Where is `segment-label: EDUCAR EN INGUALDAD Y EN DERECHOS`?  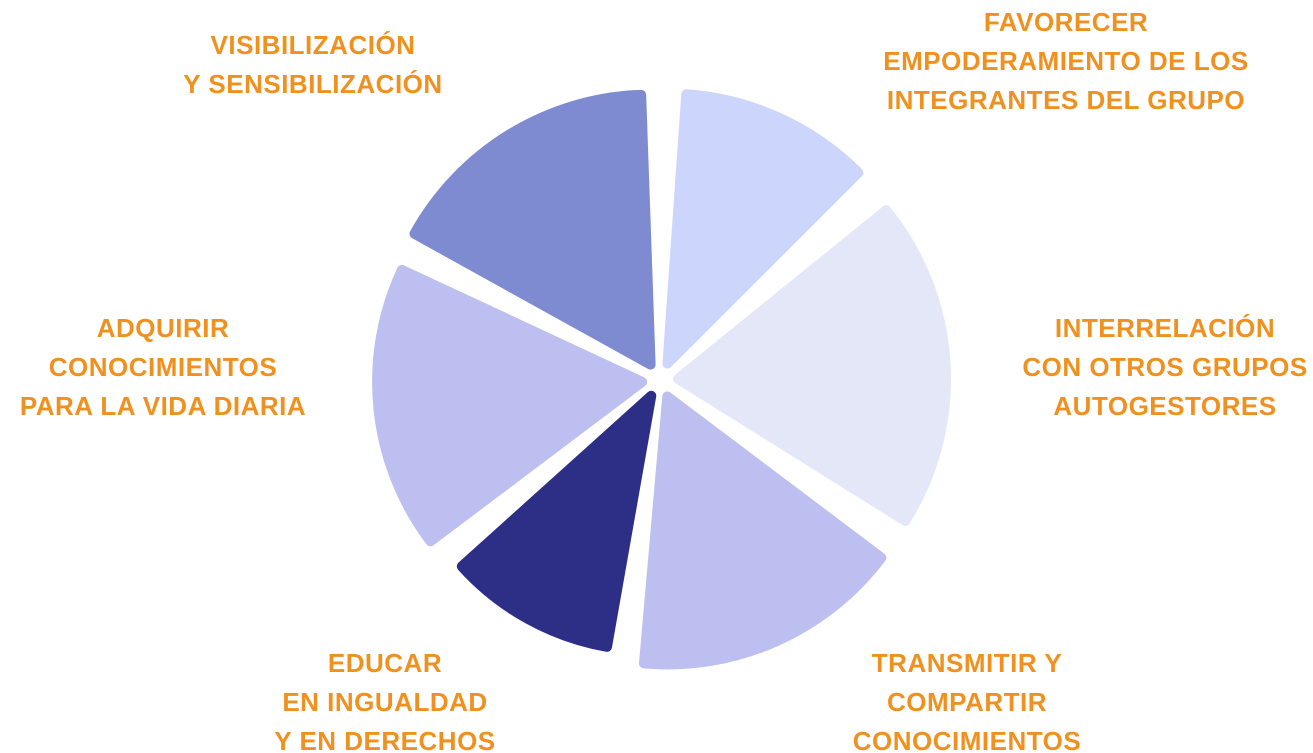 segment-label: EDUCAR EN INGUALDAD Y EN DERECHOS is located at coordinates (384, 700).